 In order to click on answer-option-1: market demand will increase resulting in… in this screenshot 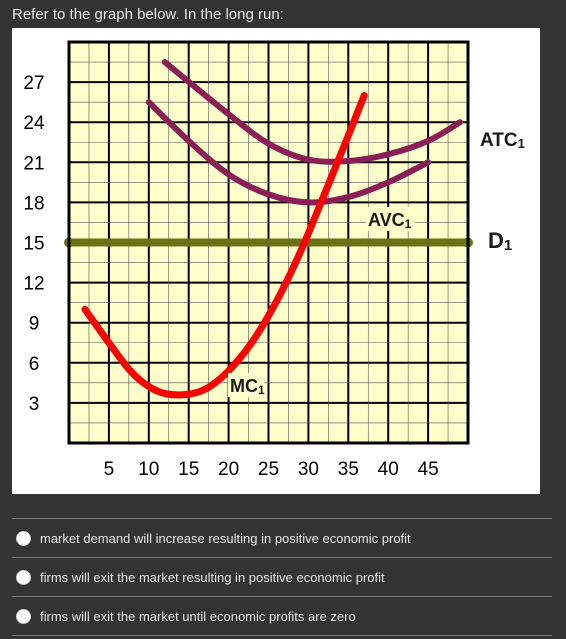, I will do `click(282, 537)`.